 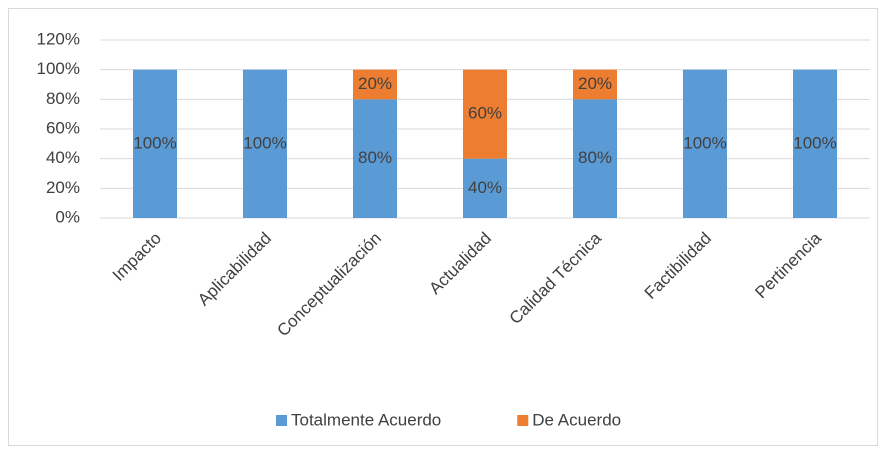 What do you see at coordinates (63, 98) in the screenshot?
I see `y-tick-label: 80%` at bounding box center [63, 98].